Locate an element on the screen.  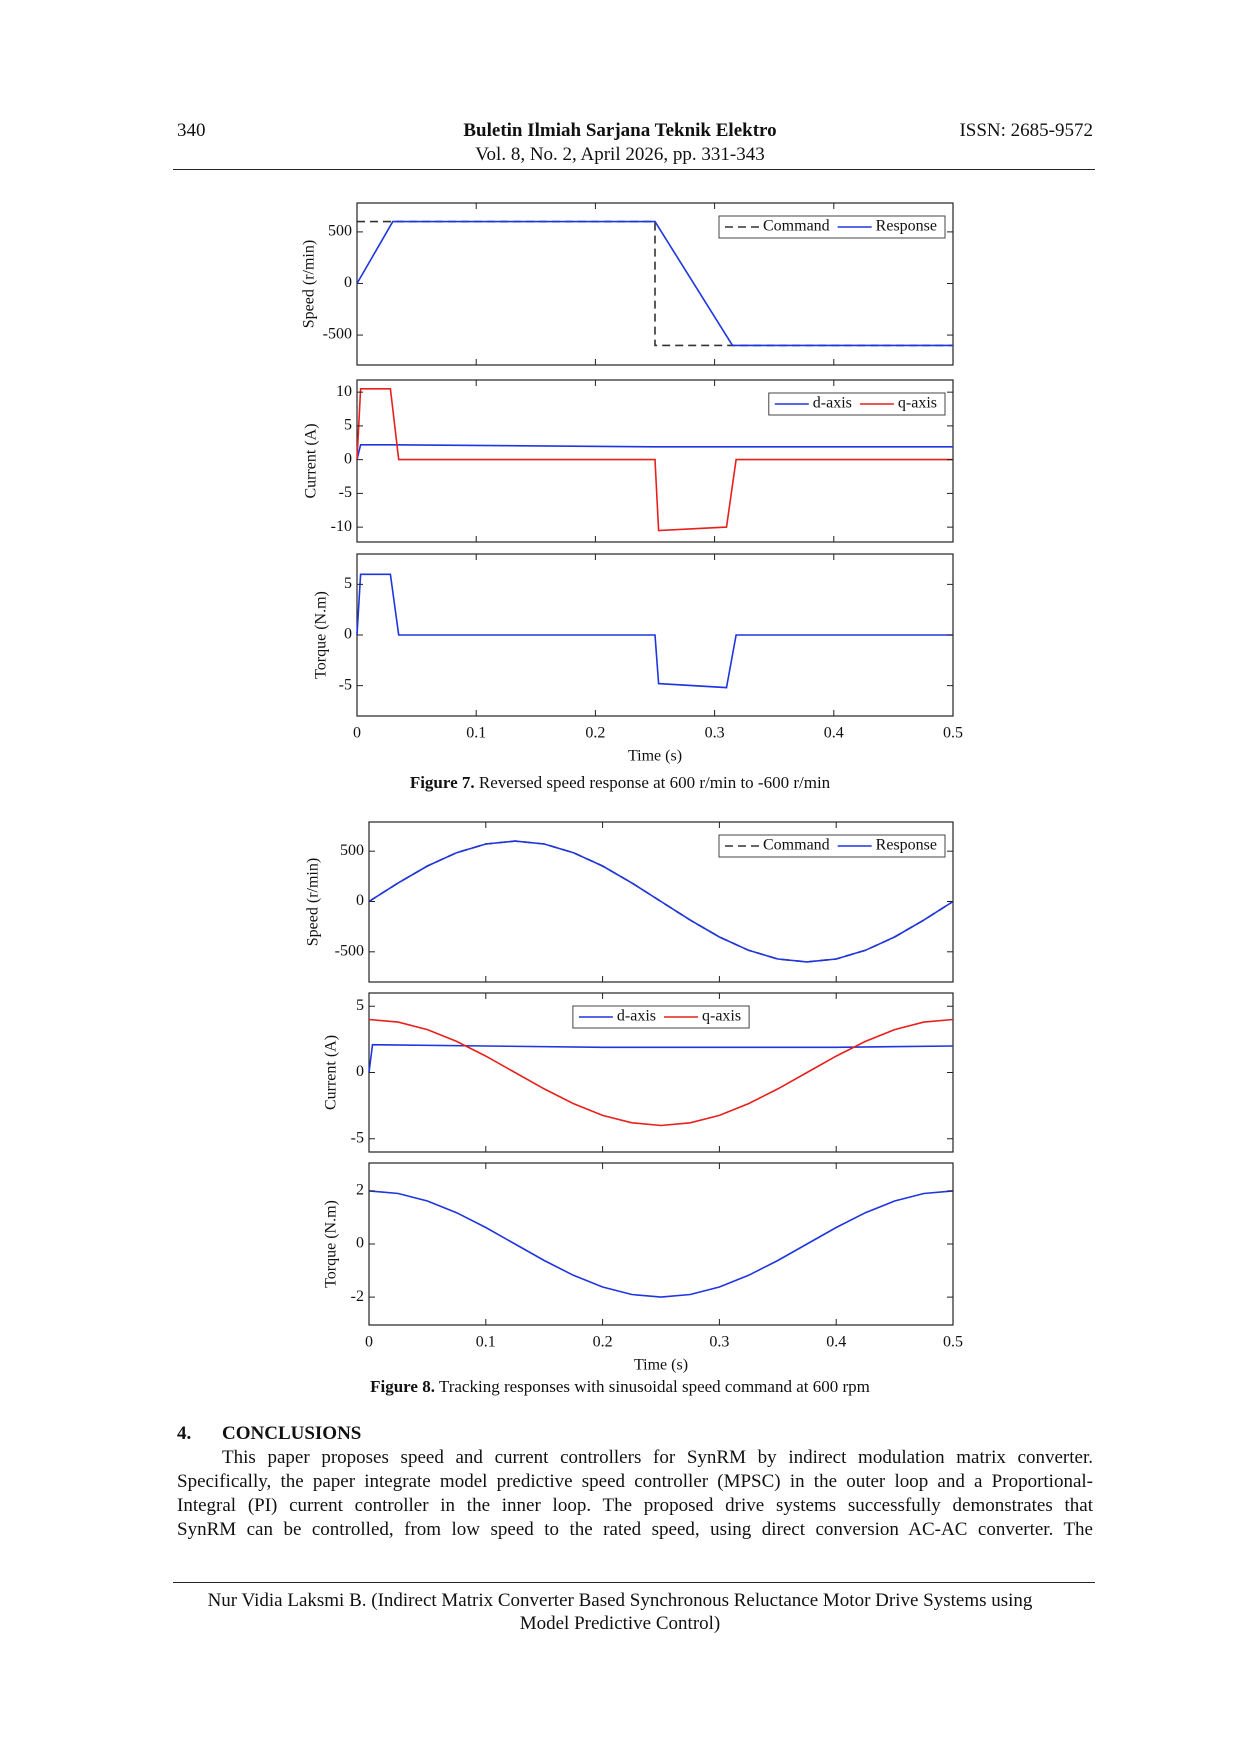
footer-rule is located at coordinates (634, 1582).